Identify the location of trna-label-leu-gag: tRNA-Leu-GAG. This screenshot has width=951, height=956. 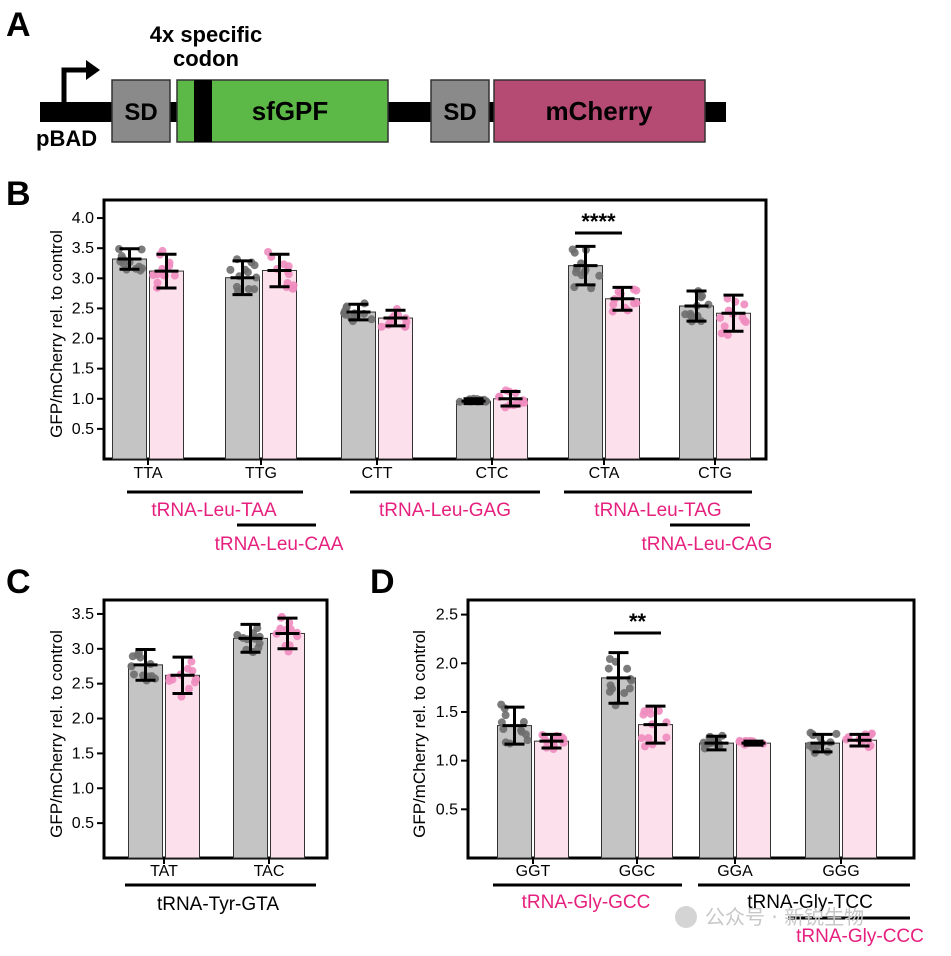
(445, 510).